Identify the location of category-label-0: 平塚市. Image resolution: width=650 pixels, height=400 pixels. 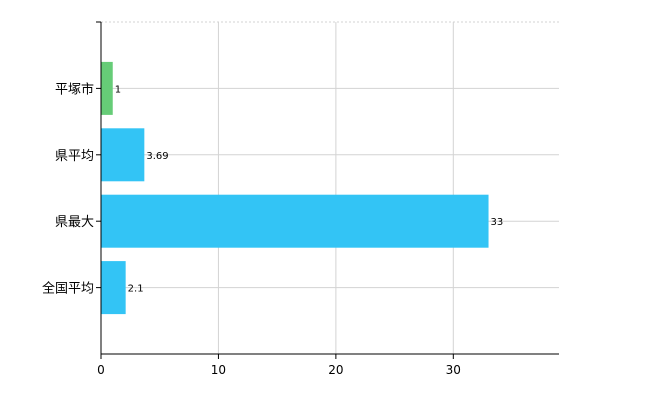
(74, 89).